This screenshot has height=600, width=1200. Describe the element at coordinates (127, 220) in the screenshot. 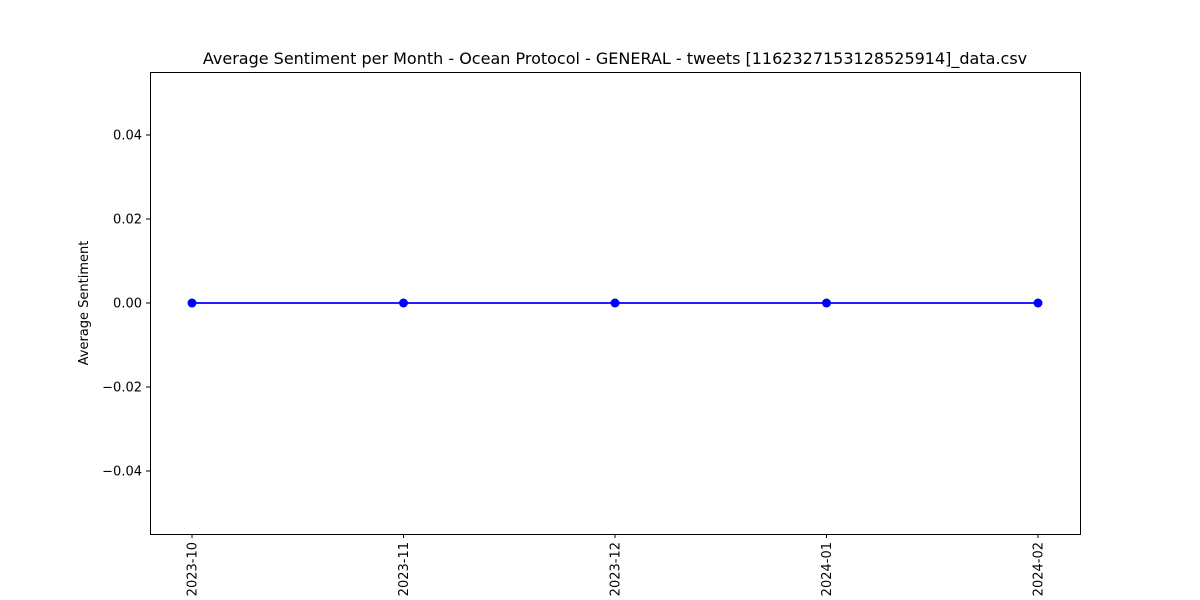

I see `y-tick-label: 0.02` at that location.